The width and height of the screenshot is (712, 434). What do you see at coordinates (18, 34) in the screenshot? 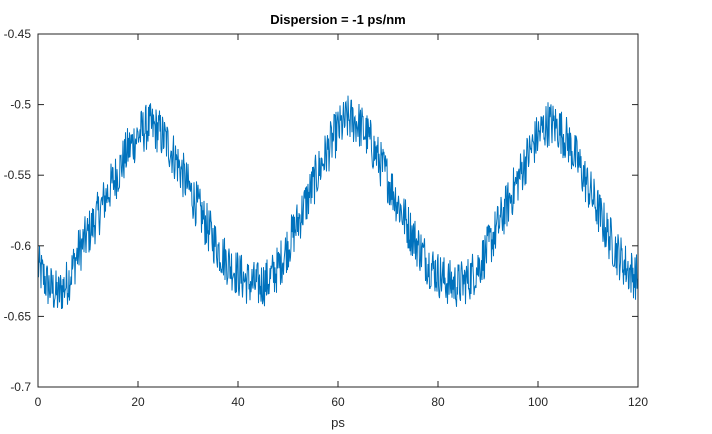
I see `y-tick-label: -0.45` at bounding box center [18, 34].